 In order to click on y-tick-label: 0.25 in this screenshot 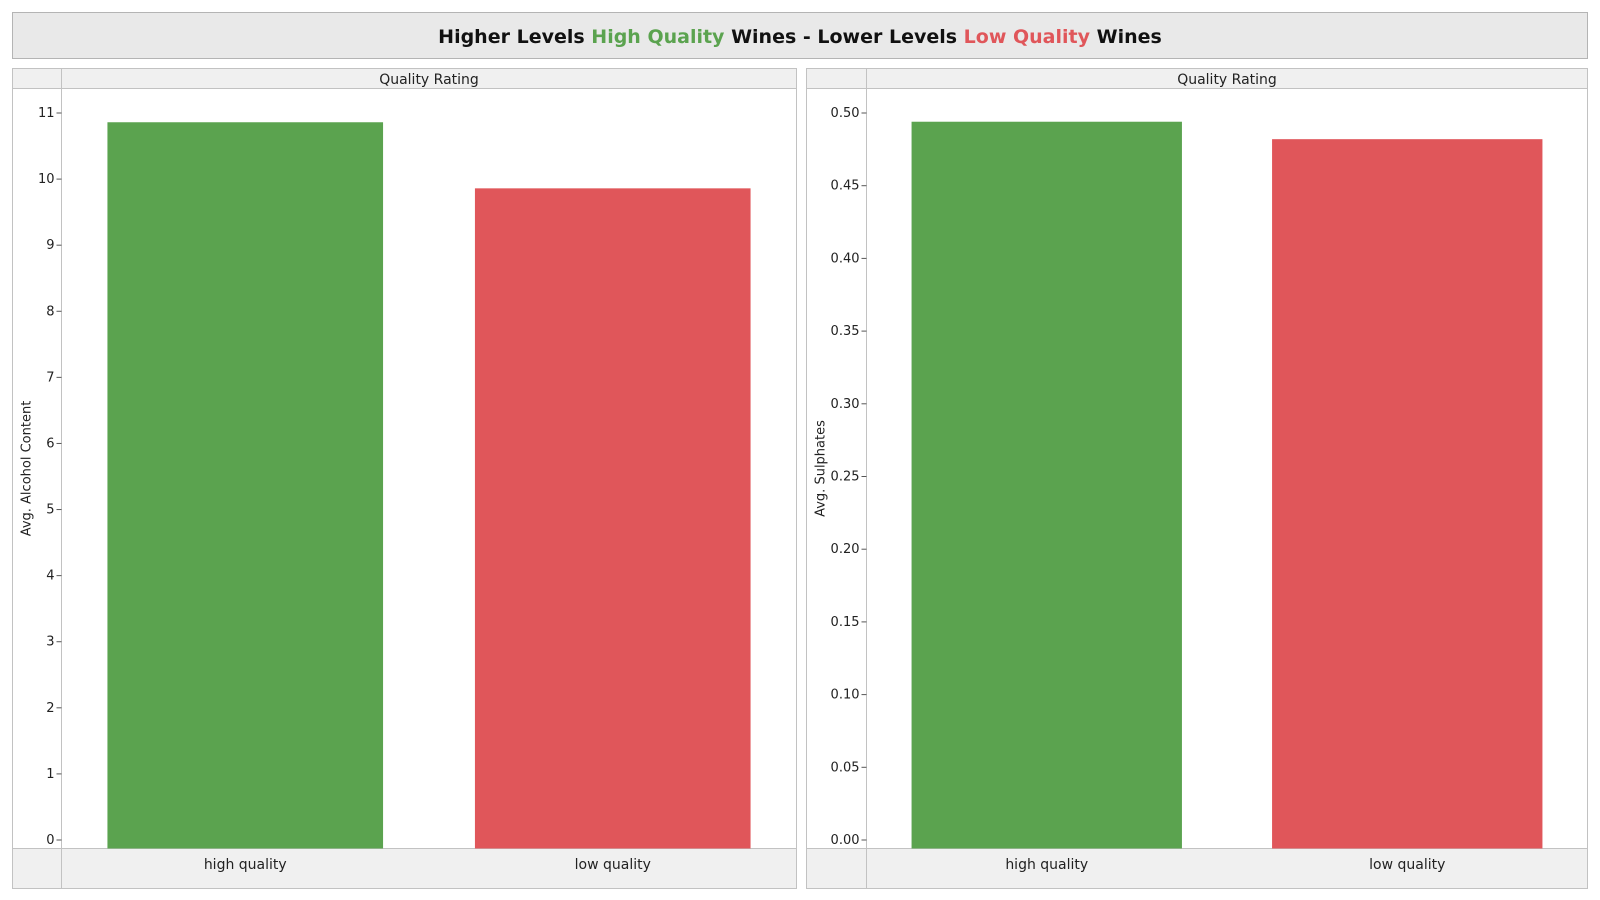, I will do `click(845, 477)`.